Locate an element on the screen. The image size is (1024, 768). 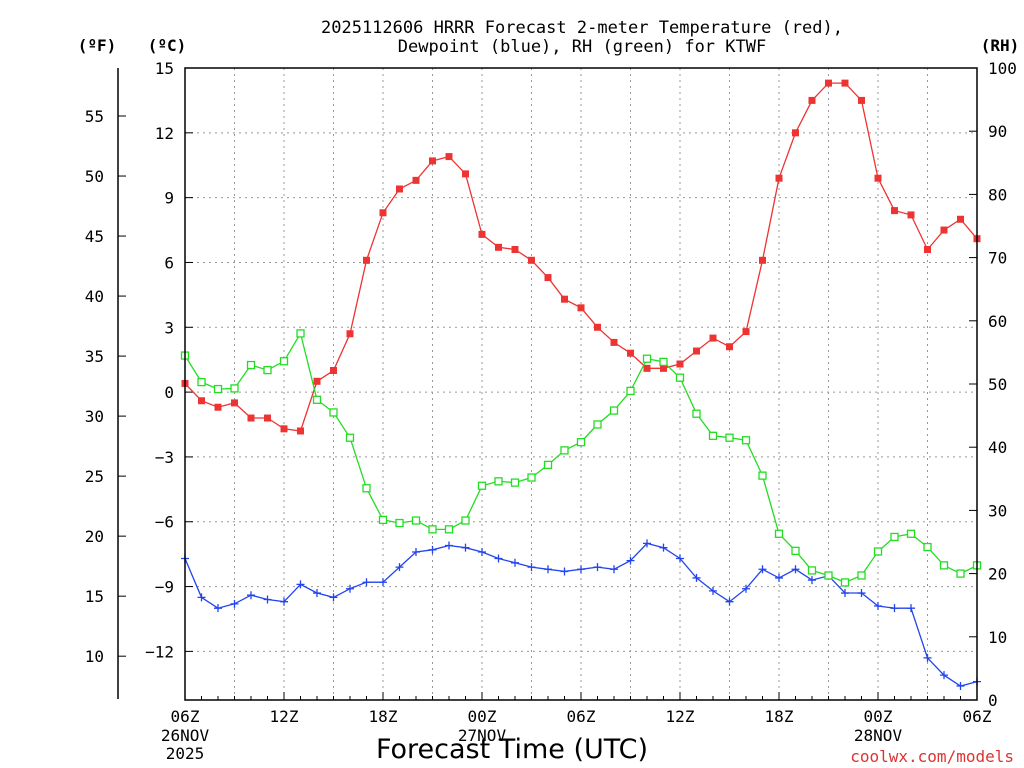
rh-tick-label: 20 is located at coordinates (997, 574).